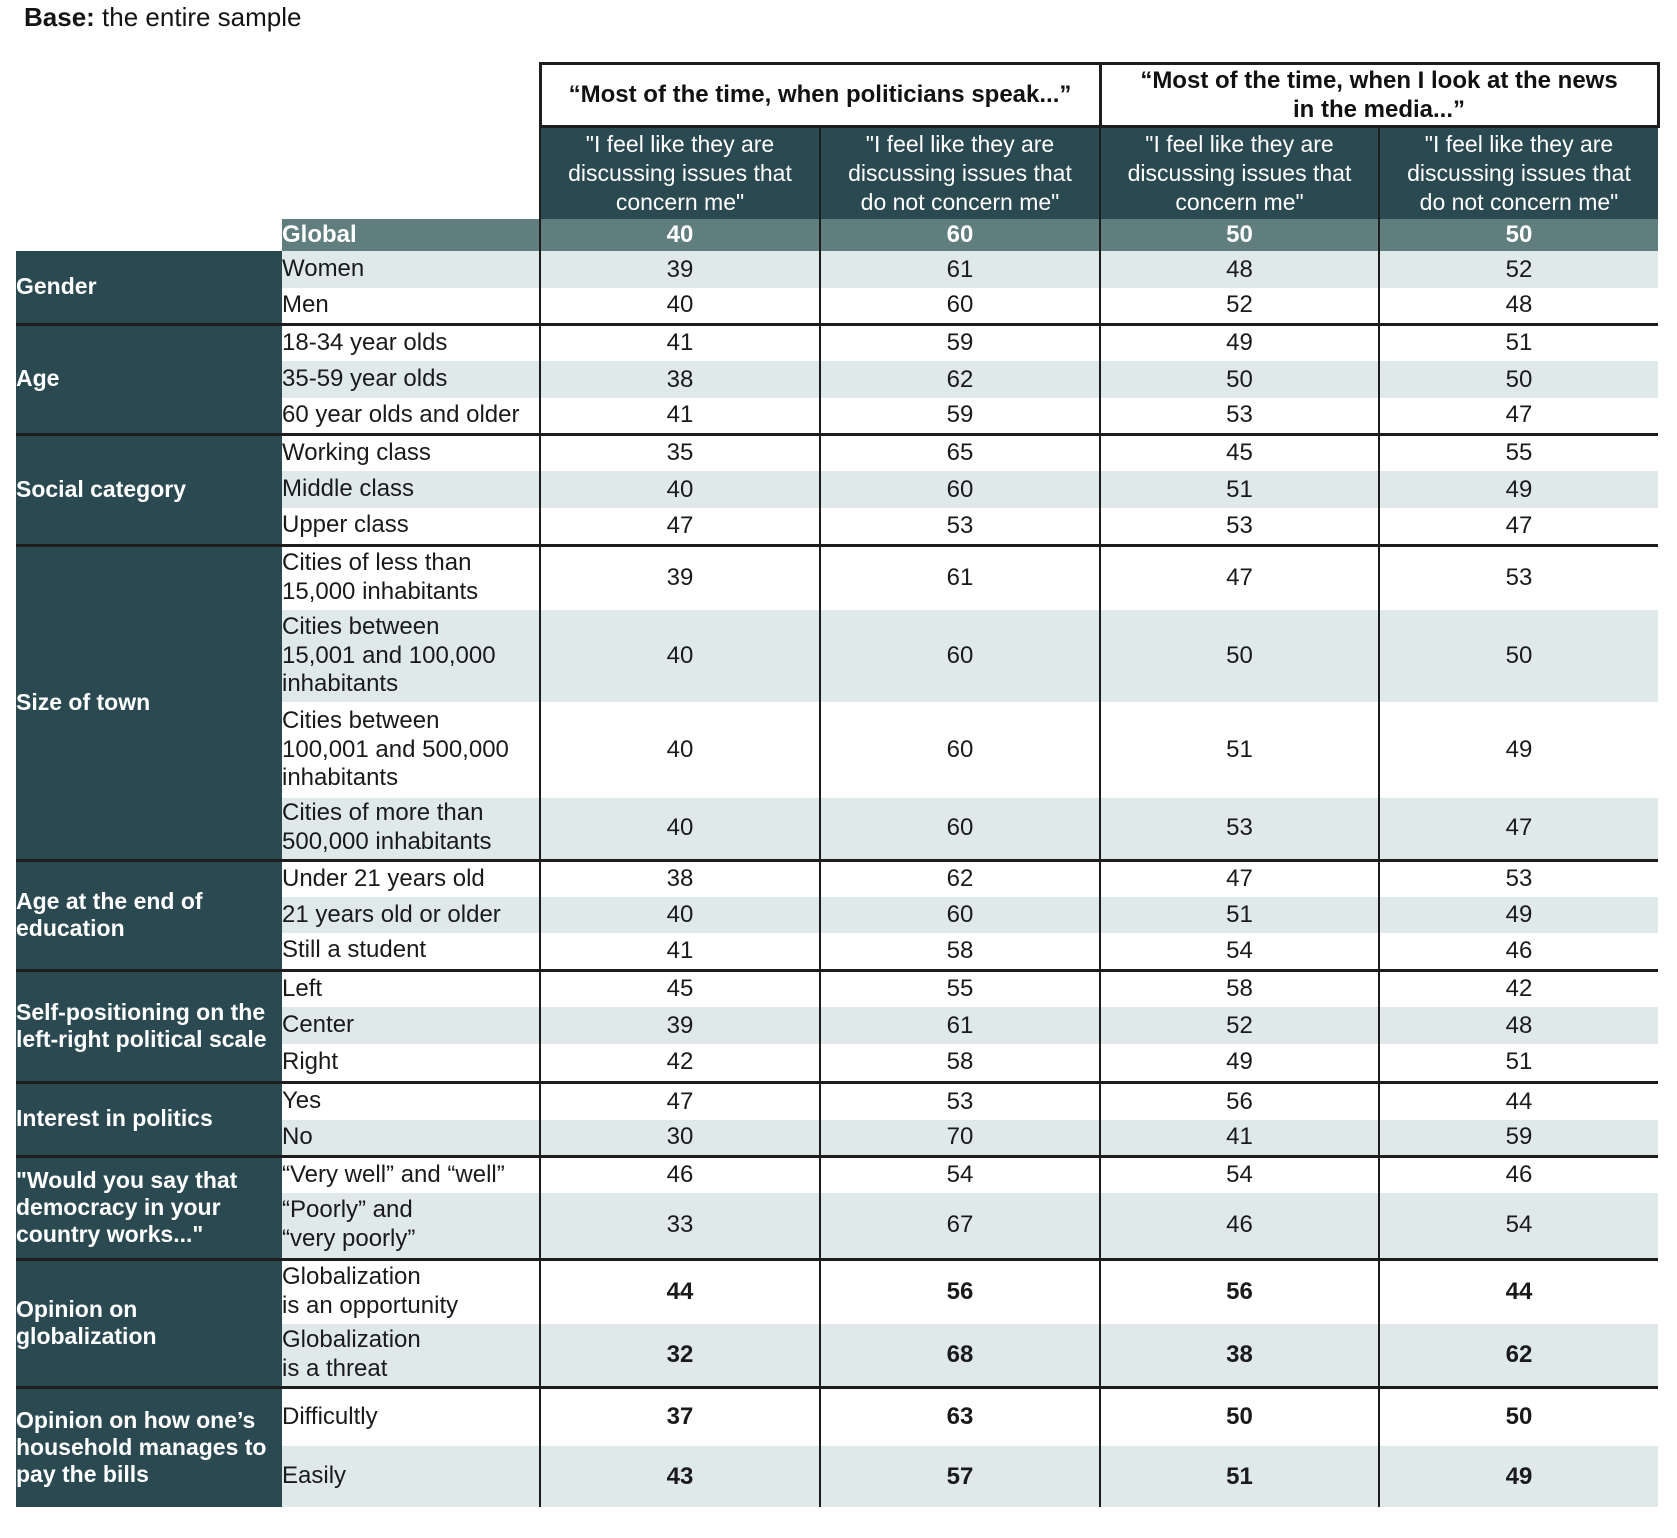  Describe the element at coordinates (149, 1322) in the screenshot. I see `category-opinion-on-globalization: Opinion on globalization` at that location.